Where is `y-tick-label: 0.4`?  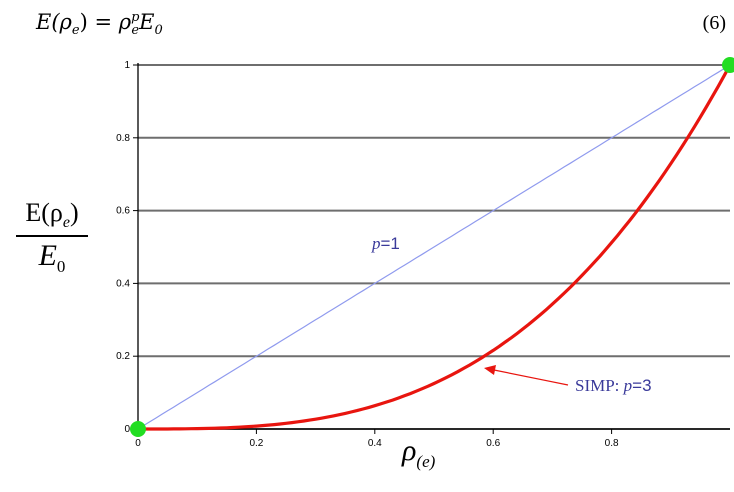 y-tick-label: 0.4 is located at coordinates (123, 283).